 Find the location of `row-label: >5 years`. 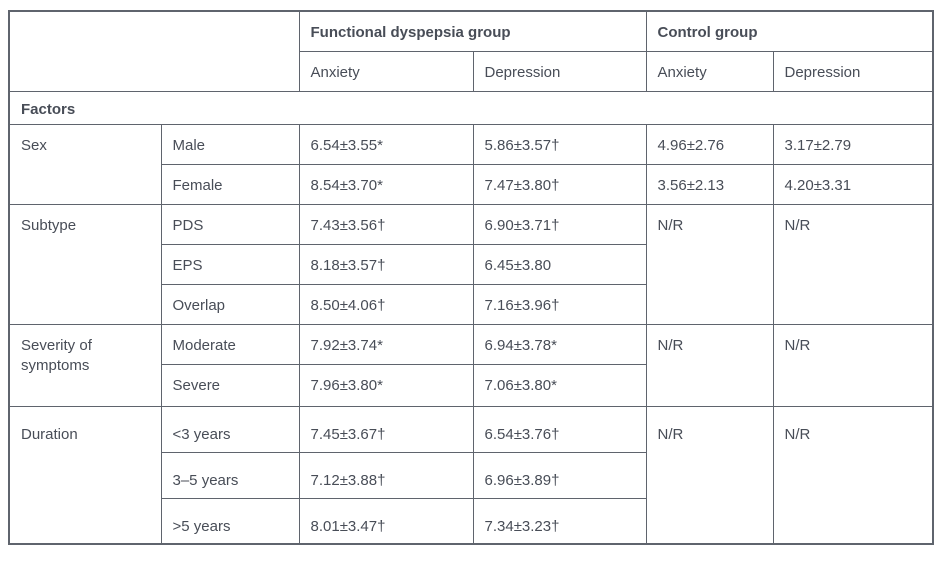

row-label: >5 years is located at coordinates (230, 521).